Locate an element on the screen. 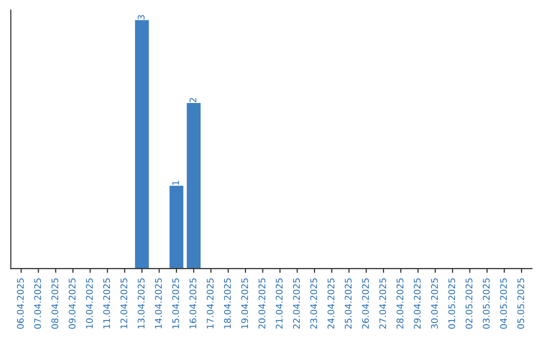 The height and width of the screenshot is (340, 540). x-tick-label: 24.04.2025 is located at coordinates (331, 303).